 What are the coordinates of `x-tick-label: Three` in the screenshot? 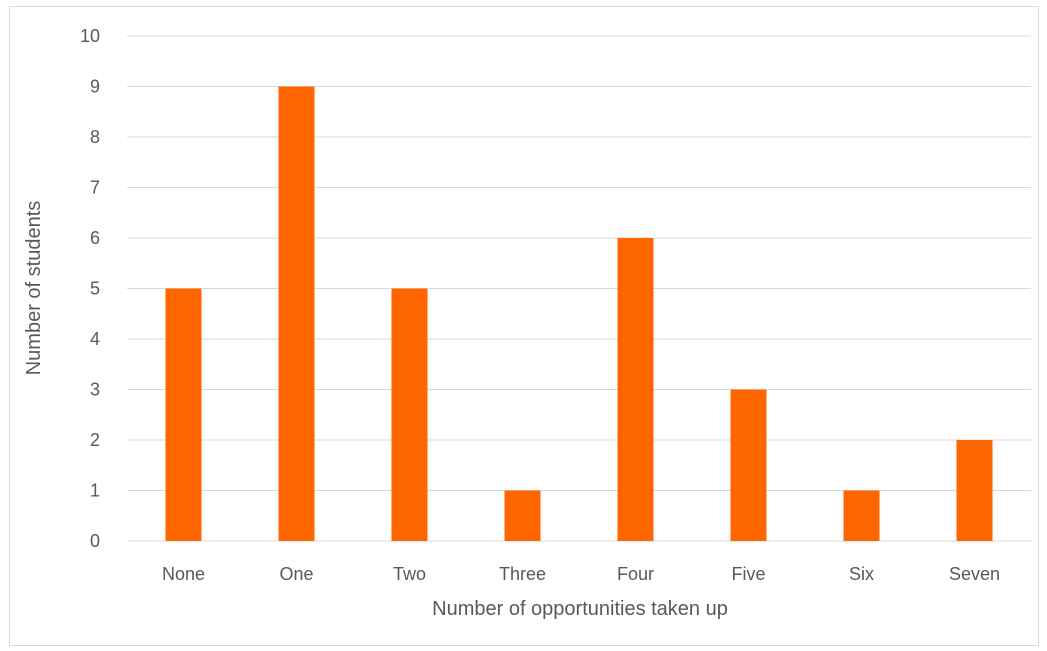 It's located at (522, 574).